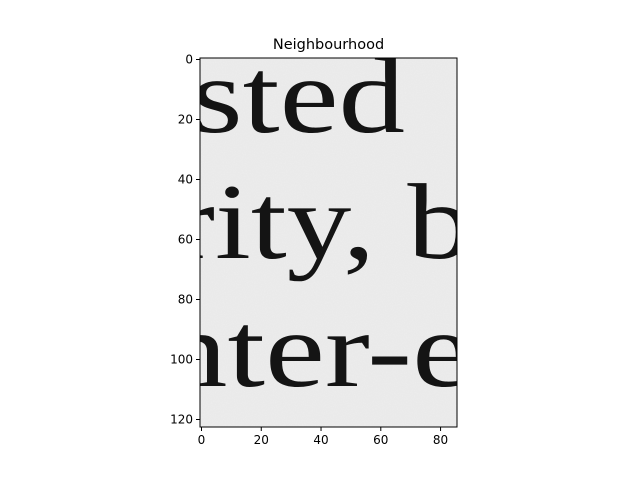  Describe the element at coordinates (261, 440) in the screenshot. I see `x-tick-label: 20` at that location.